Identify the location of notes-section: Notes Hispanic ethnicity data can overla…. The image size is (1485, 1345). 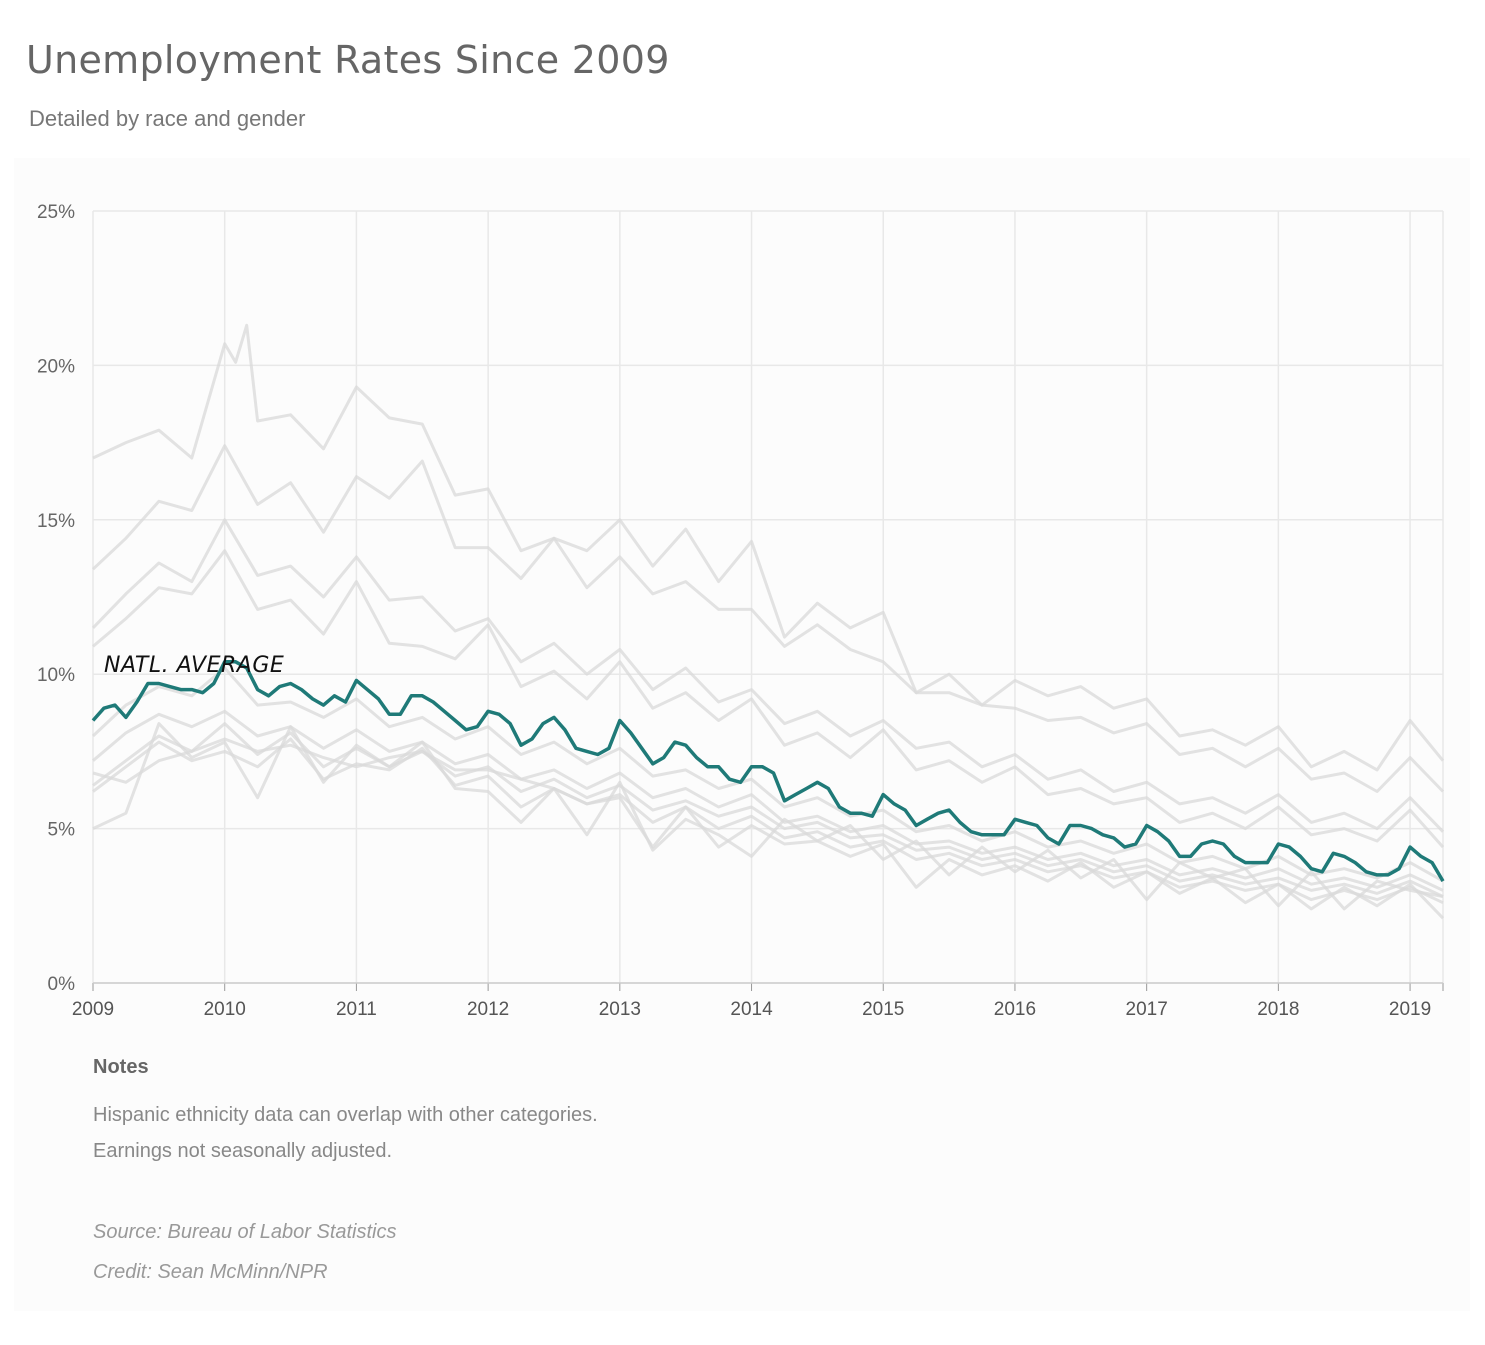
(345, 1112).